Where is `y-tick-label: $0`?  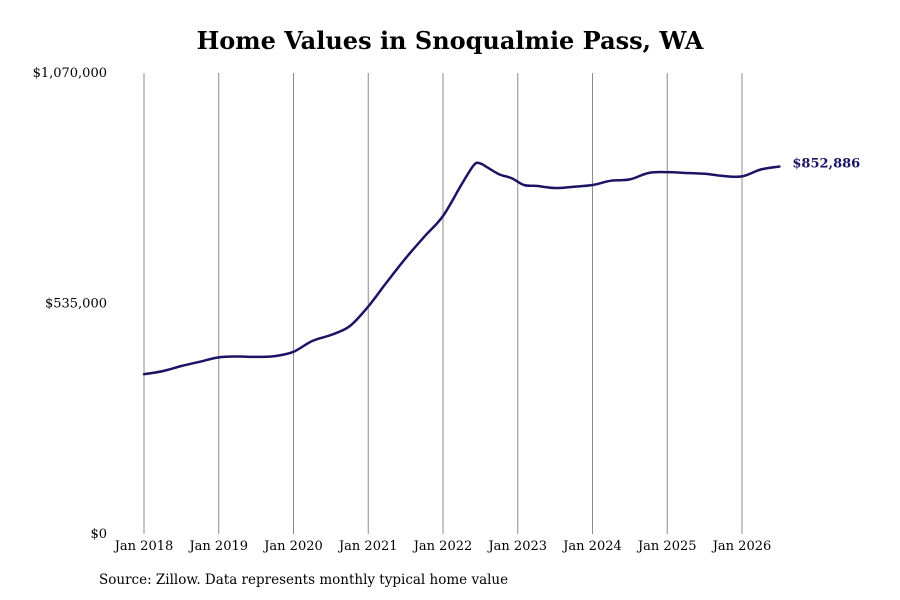
y-tick-label: $0 is located at coordinates (98, 534).